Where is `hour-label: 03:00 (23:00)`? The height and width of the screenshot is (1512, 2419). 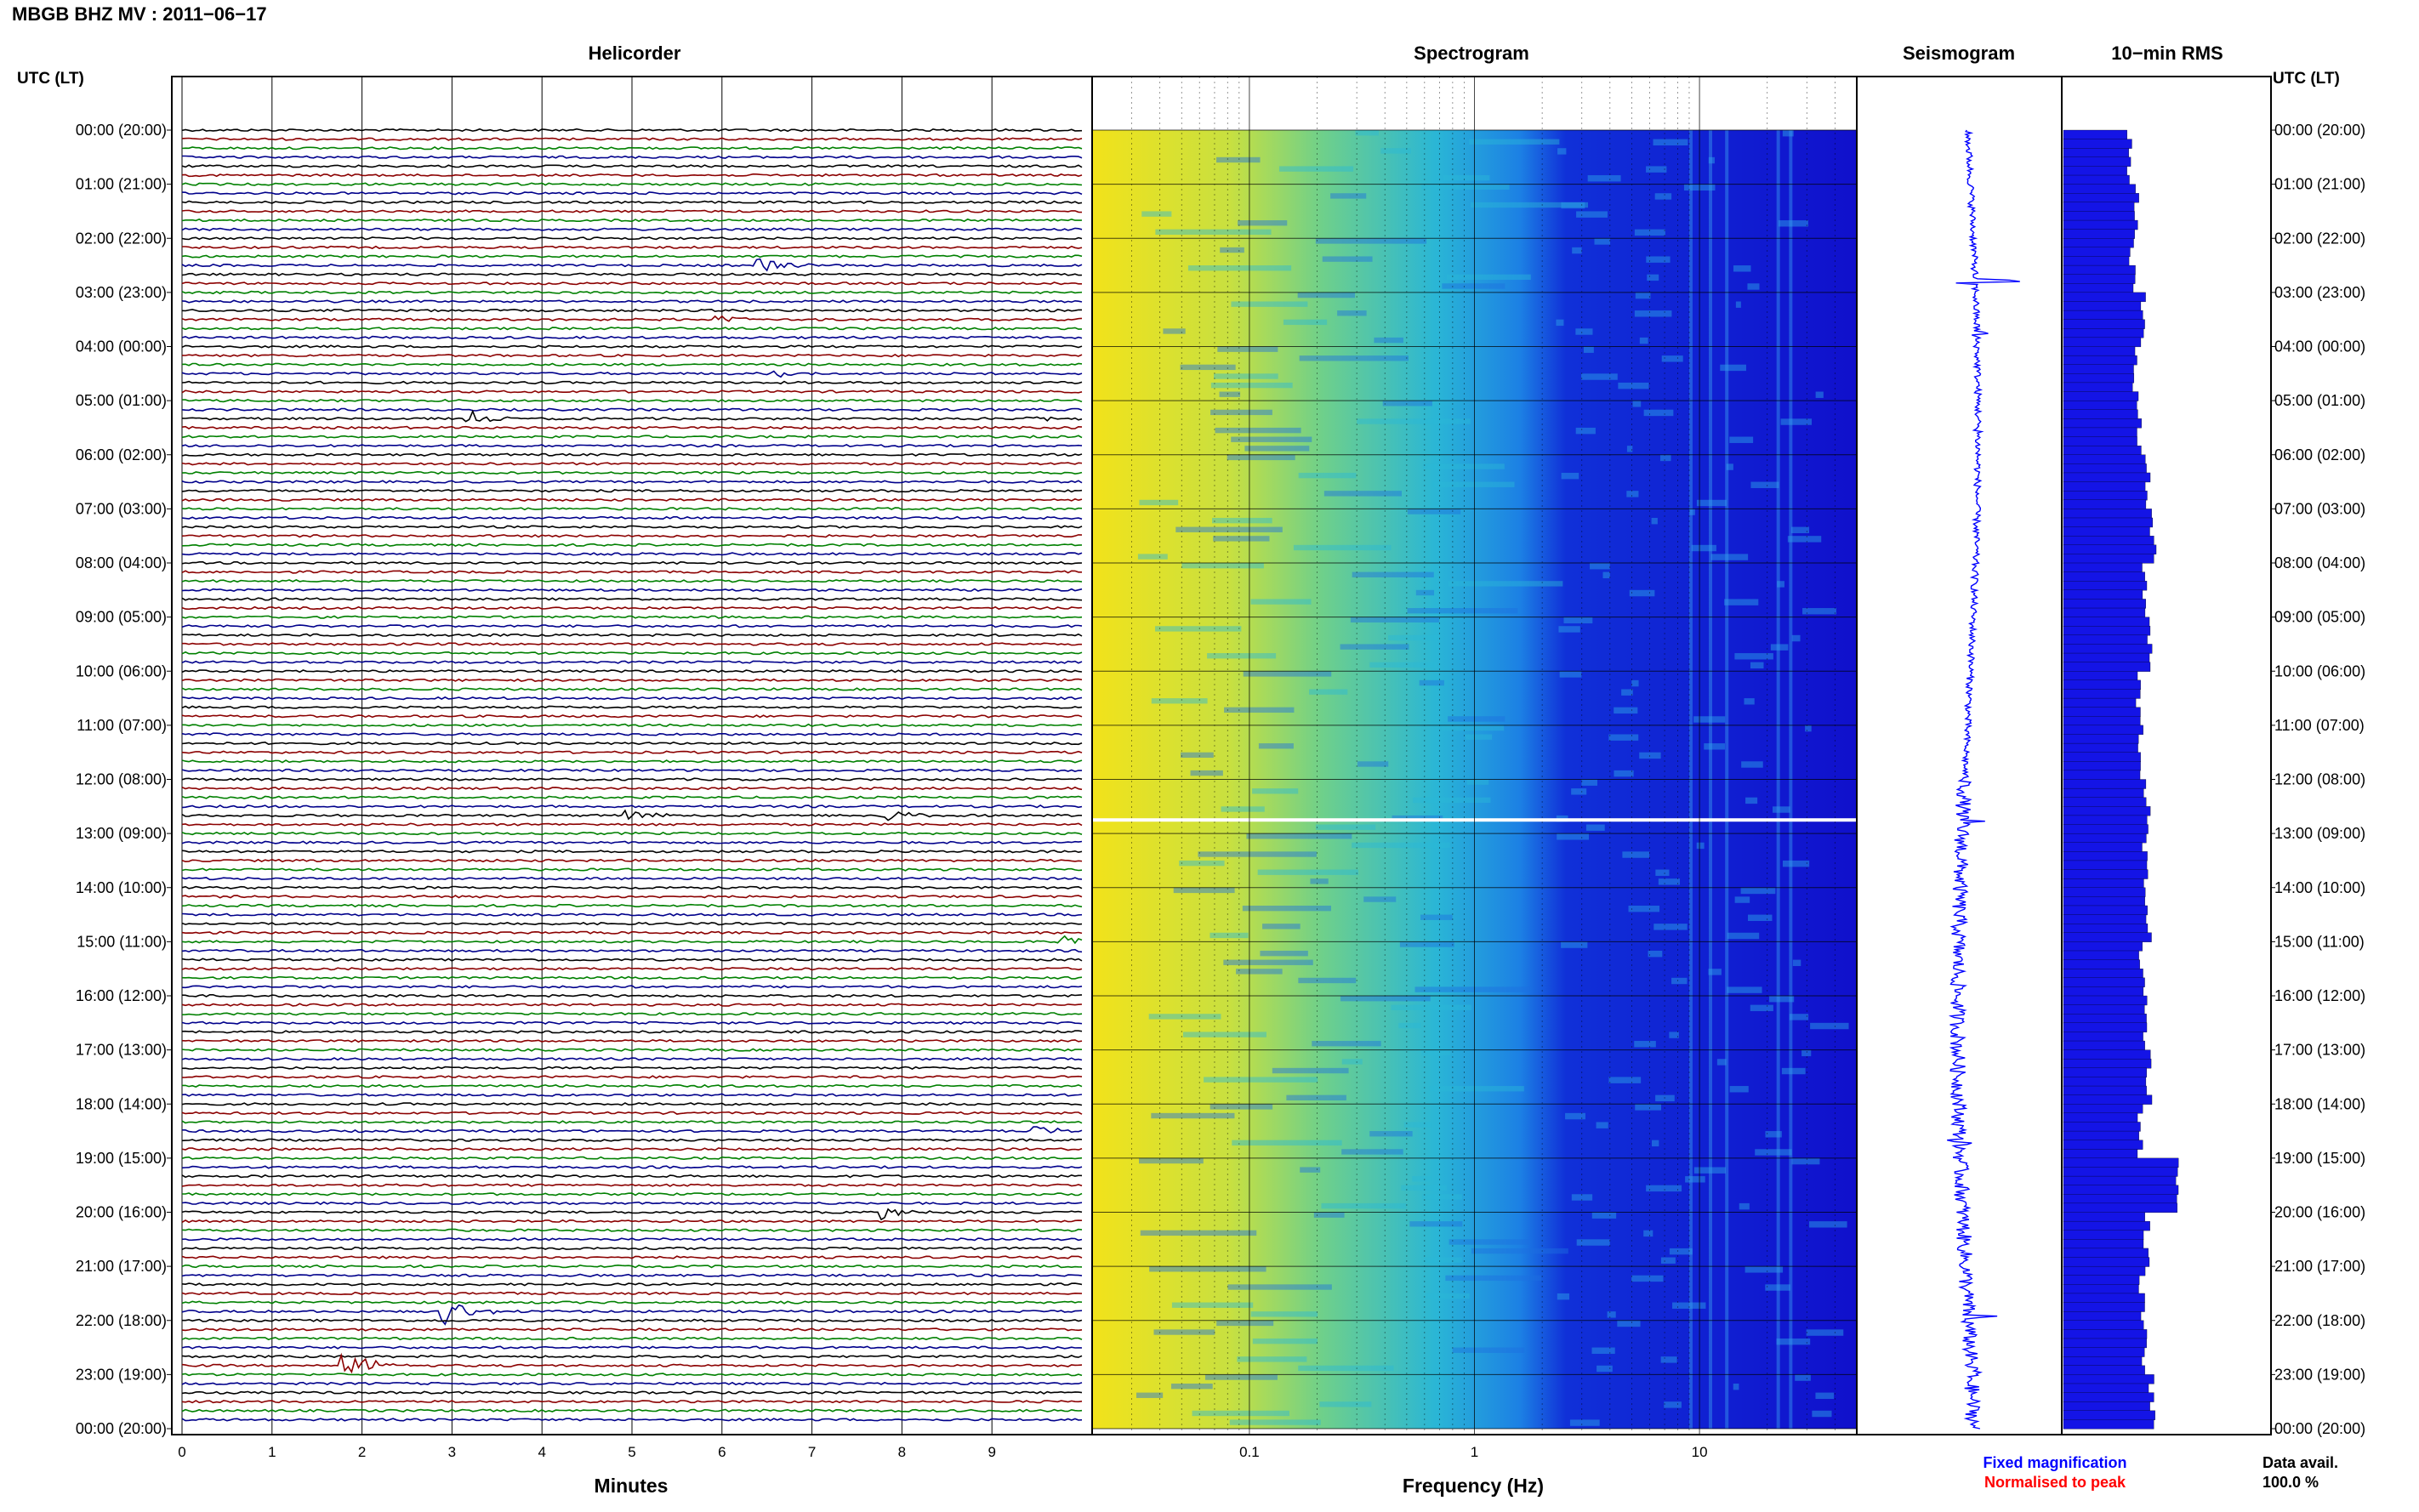 hour-label: 03:00 (23:00) is located at coordinates (2319, 292).